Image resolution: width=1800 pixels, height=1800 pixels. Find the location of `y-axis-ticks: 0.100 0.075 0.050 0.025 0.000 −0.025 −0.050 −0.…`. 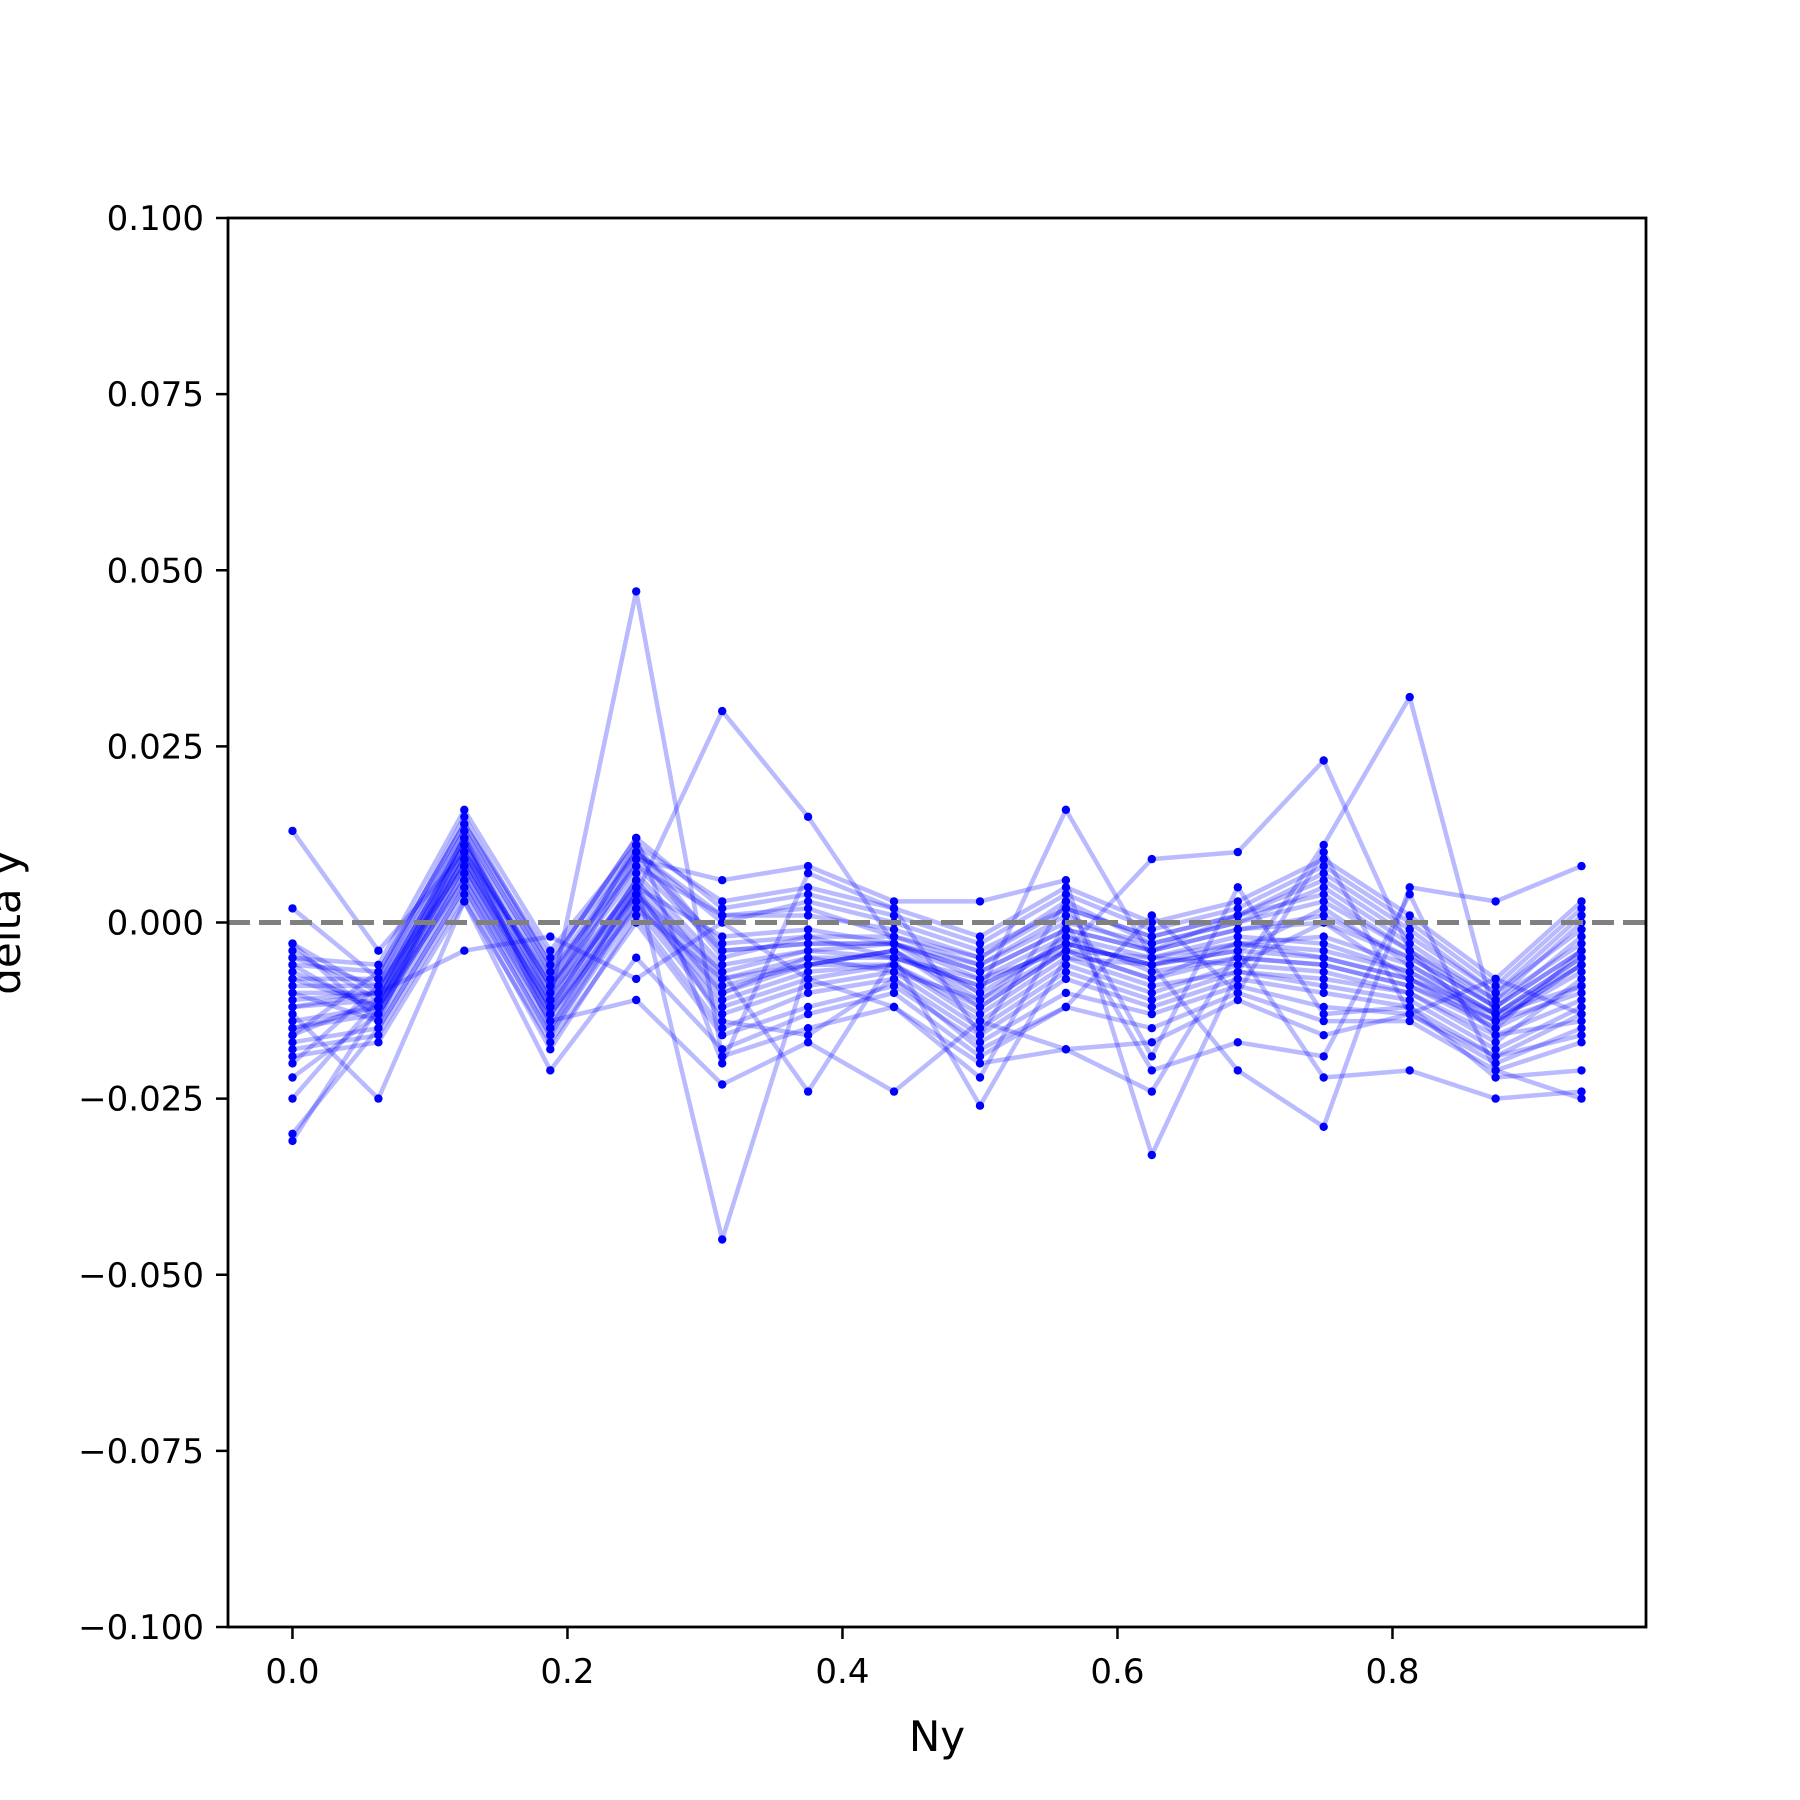

y-axis-ticks: 0.100 0.075 0.050 0.025 0.000 −0.025 −0.050 −0.… is located at coordinates (153, 923).